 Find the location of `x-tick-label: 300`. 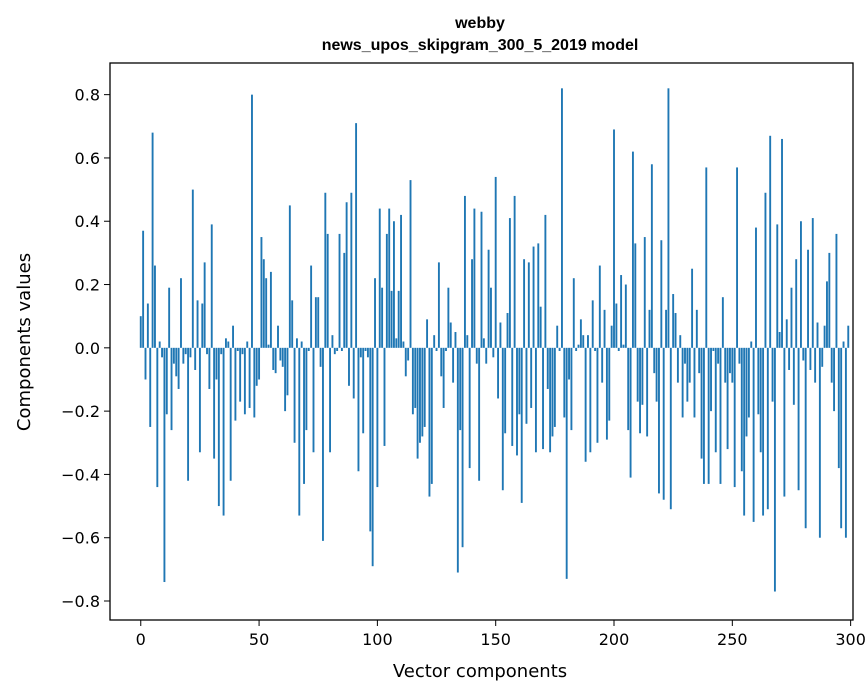

x-tick-label: 300 is located at coordinates (850, 639).